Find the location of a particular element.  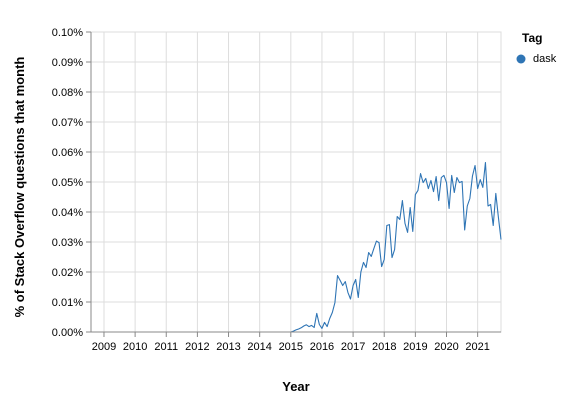

y-tick-label: 0.03% is located at coordinates (67, 243).